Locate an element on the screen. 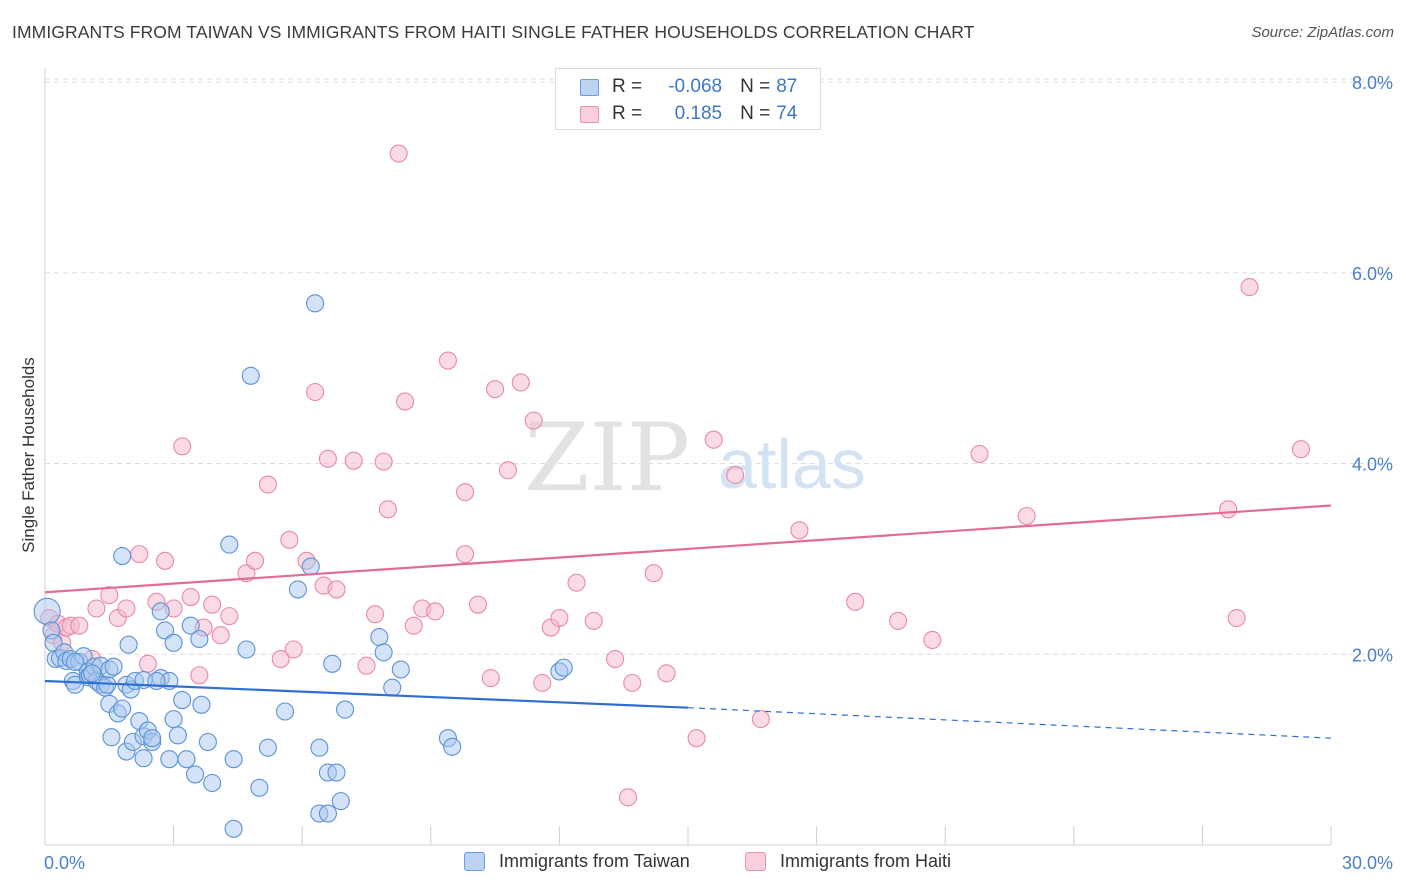  haiti-trend-line is located at coordinates (688, 549).